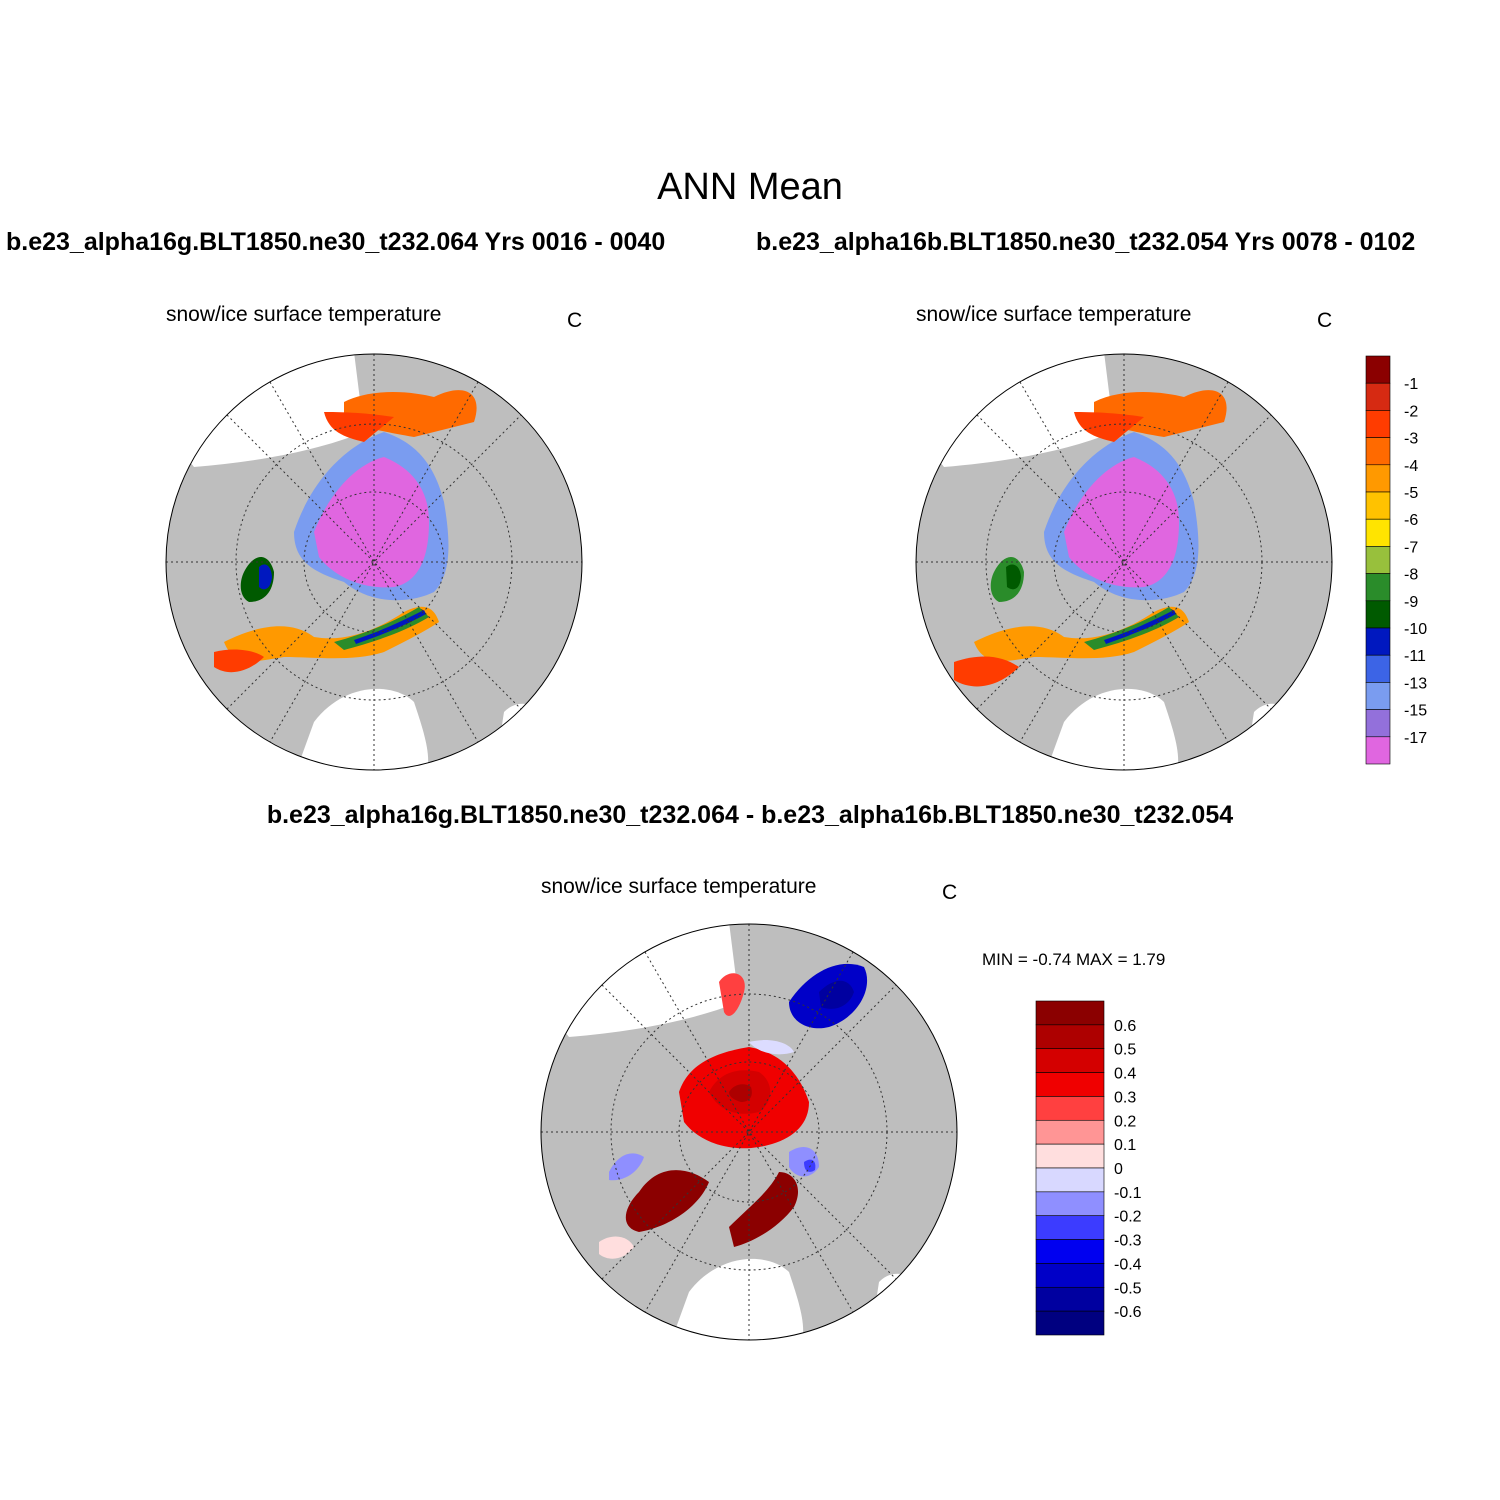 The width and height of the screenshot is (1500, 1500). What do you see at coordinates (1411, 575) in the screenshot?
I see `colorbar-absolute-tick-label: -8` at bounding box center [1411, 575].